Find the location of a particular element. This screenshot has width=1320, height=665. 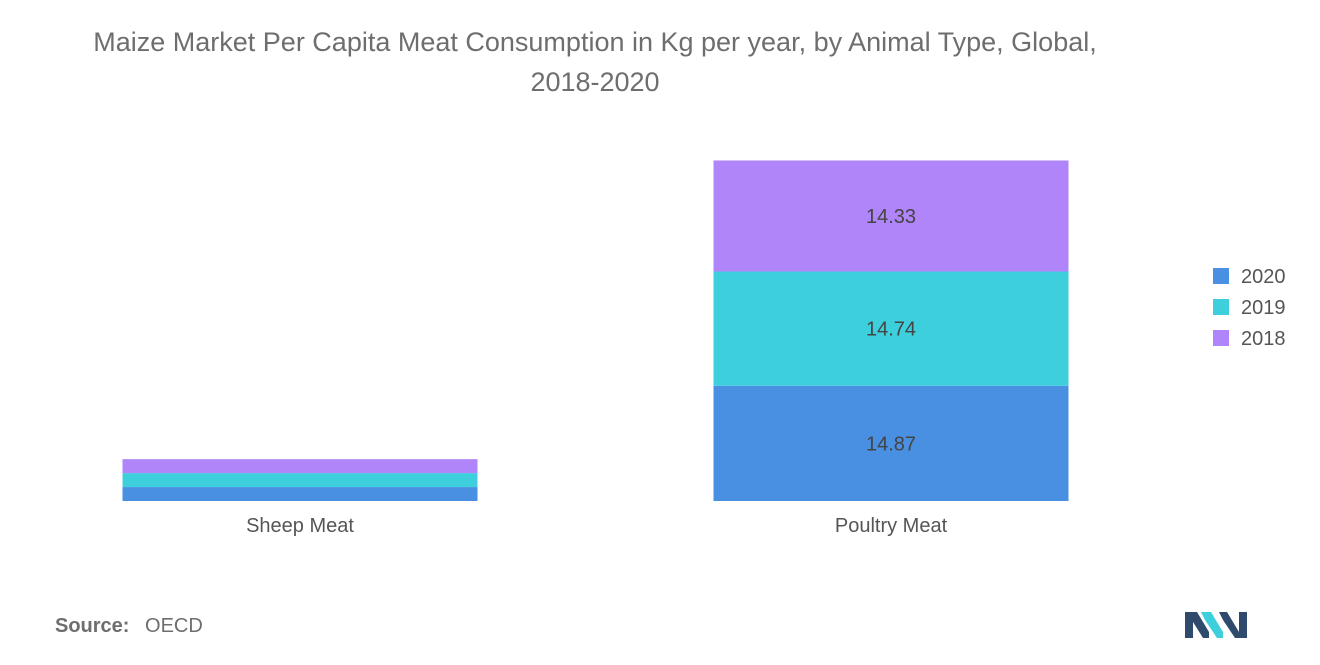

data-labels-layer: 14.87 14.74 14.33 is located at coordinates (891, 330).